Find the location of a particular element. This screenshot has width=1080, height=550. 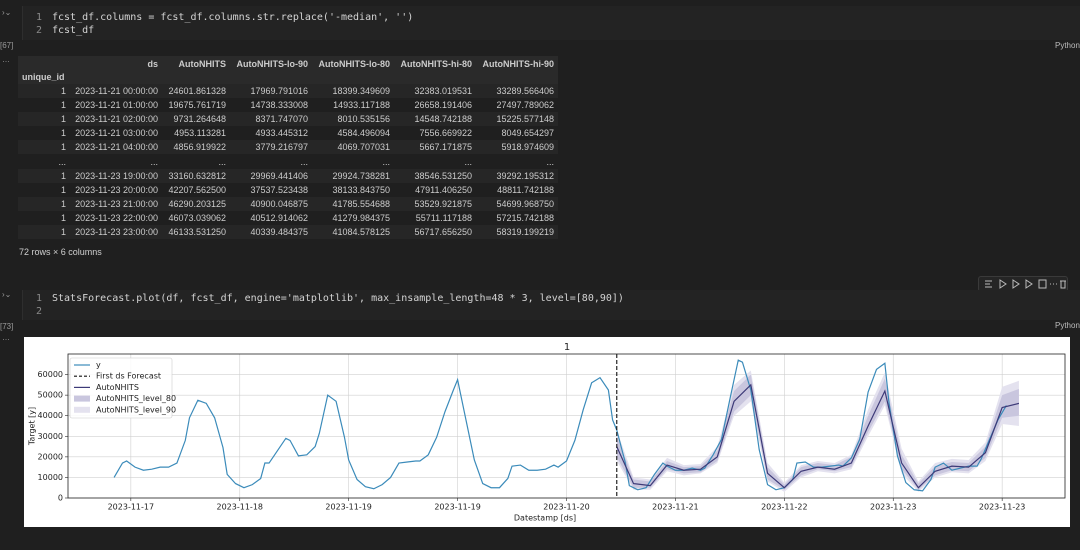

toolbar-icons is located at coordinates (1025, 284).